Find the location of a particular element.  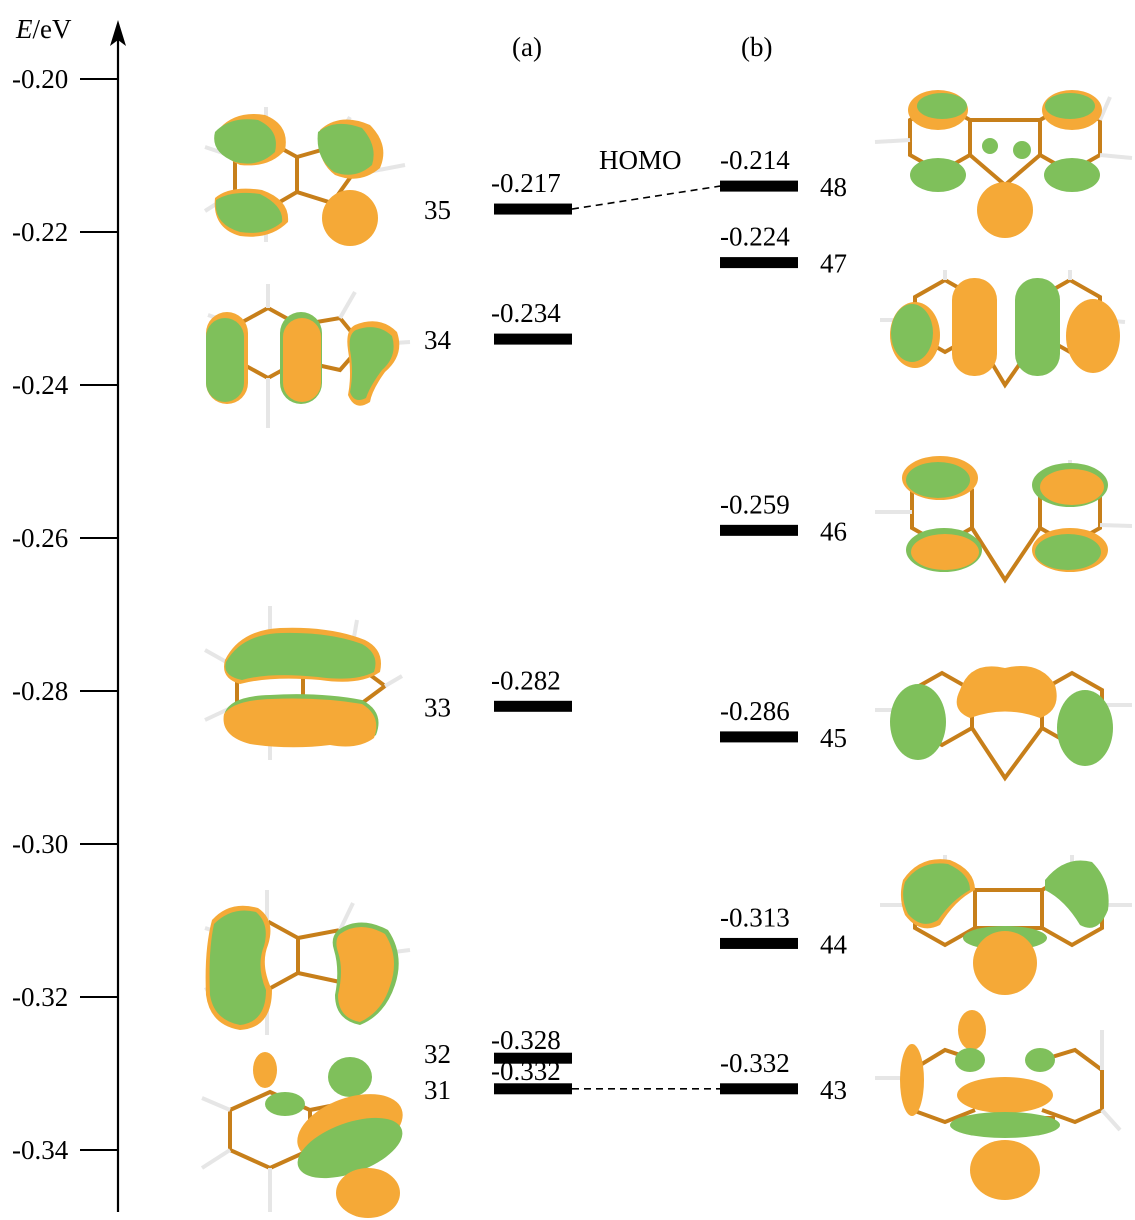

orbital-44-image is located at coordinates (1006, 925).